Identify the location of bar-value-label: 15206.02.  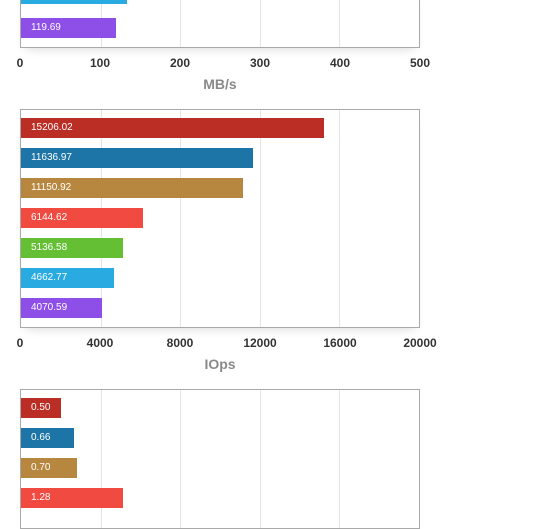
(52, 127).